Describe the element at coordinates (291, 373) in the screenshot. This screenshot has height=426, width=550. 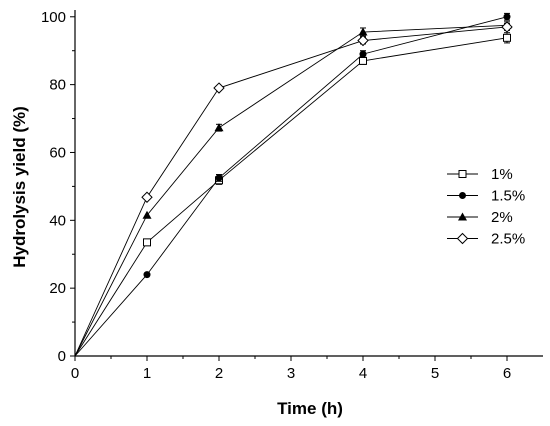
I see `x-tick-label: 3` at that location.